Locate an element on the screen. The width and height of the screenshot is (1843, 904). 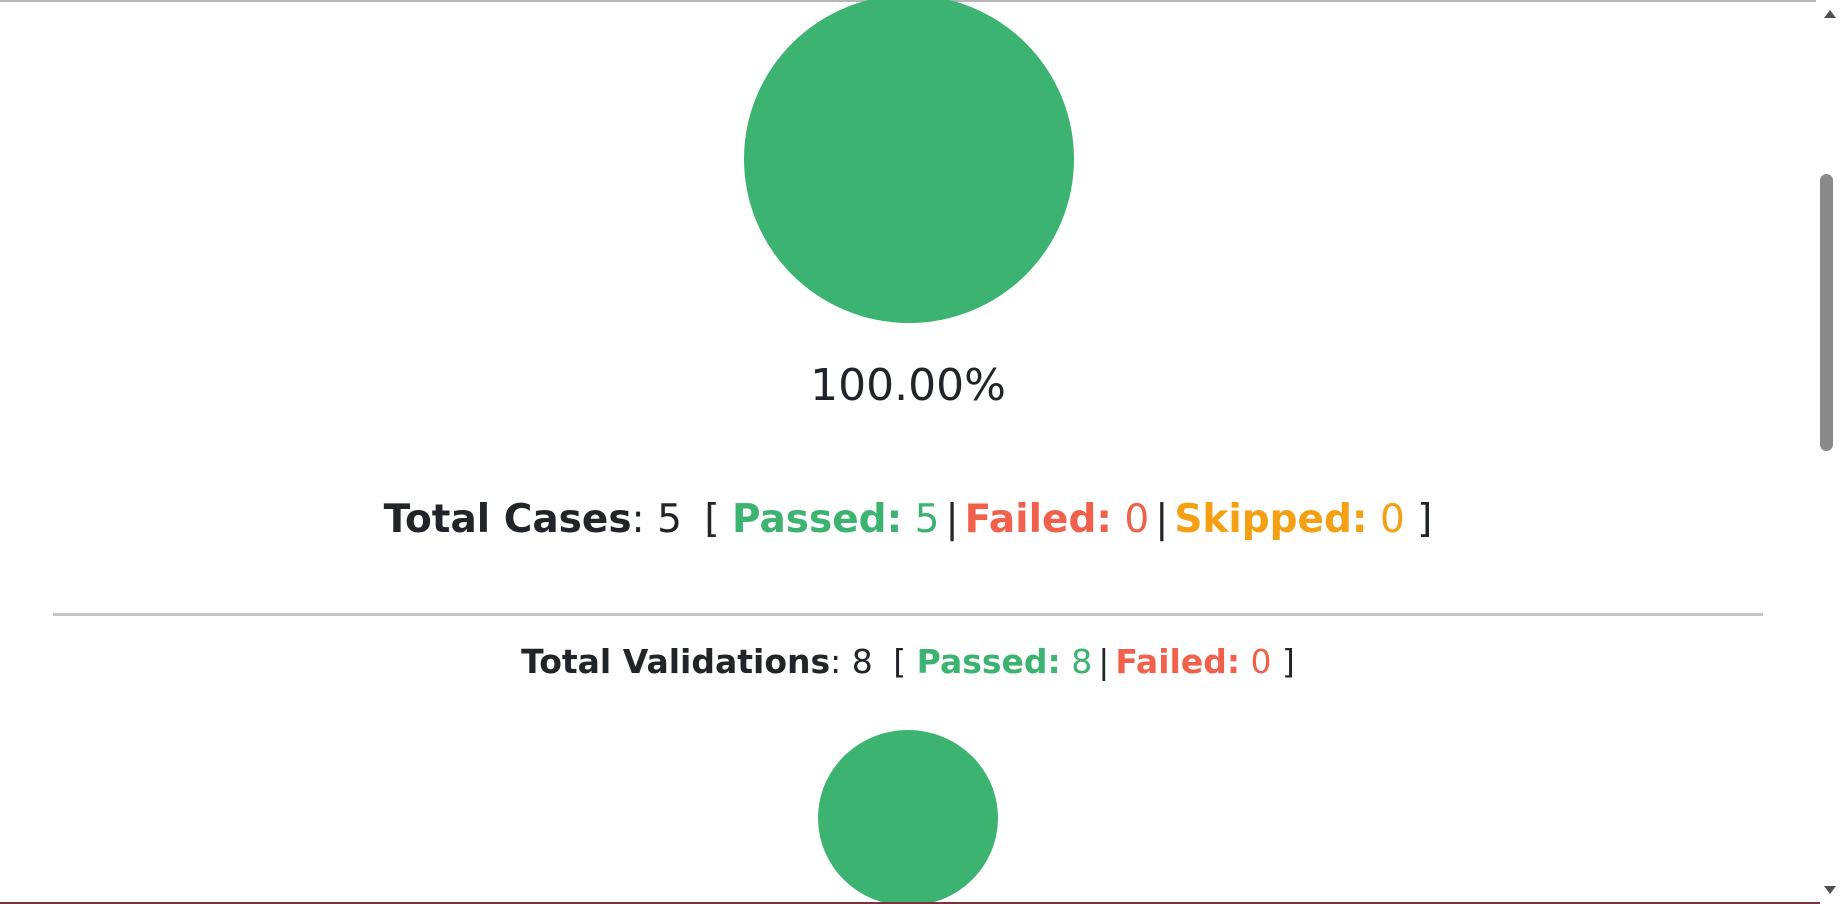
total-cases-label: Total Cases is located at coordinates (507, 519).